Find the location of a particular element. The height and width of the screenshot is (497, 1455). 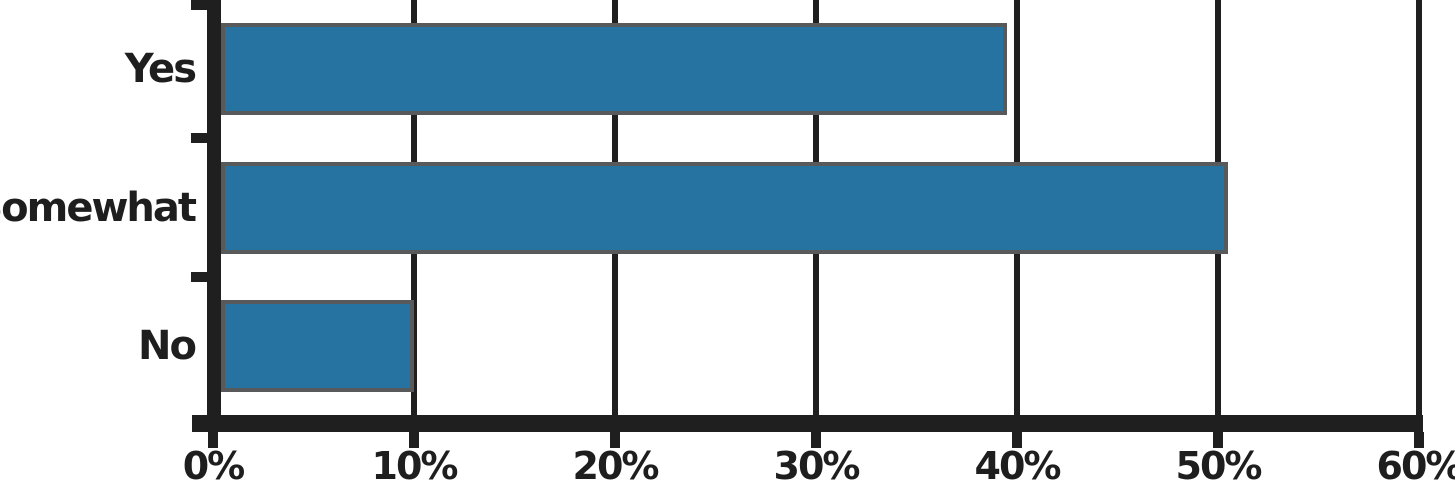

y-axis-line is located at coordinates (214, 216).